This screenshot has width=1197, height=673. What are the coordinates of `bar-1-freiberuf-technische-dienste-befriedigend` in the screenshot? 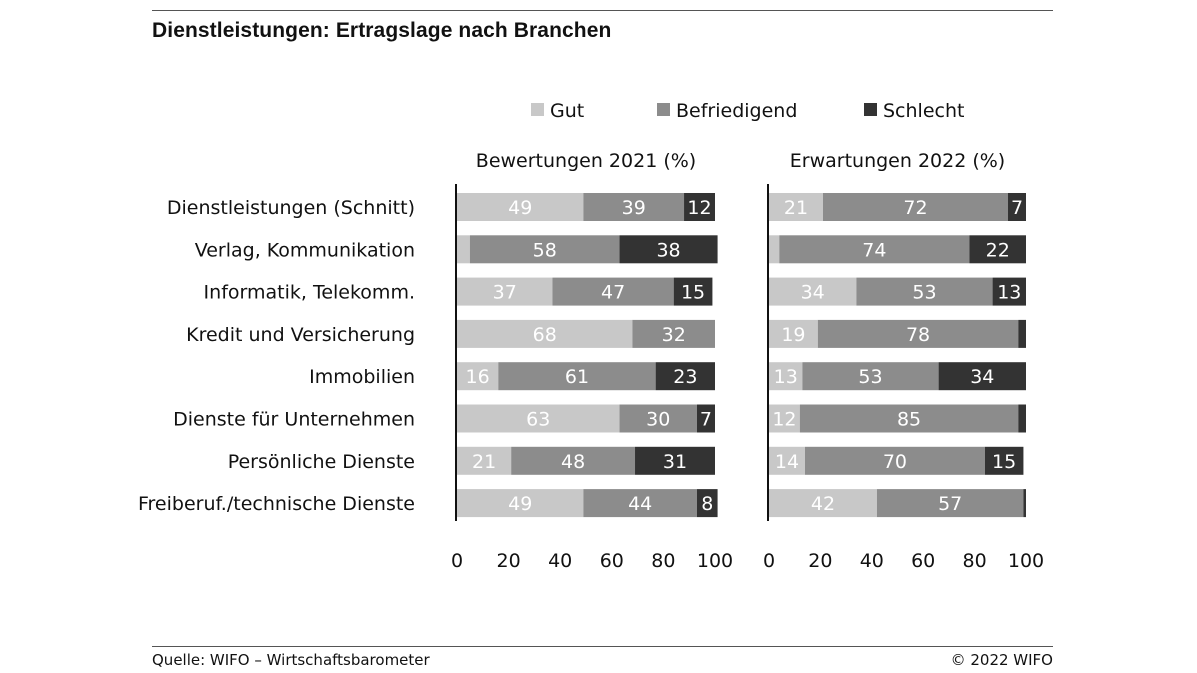 It's located at (640, 503).